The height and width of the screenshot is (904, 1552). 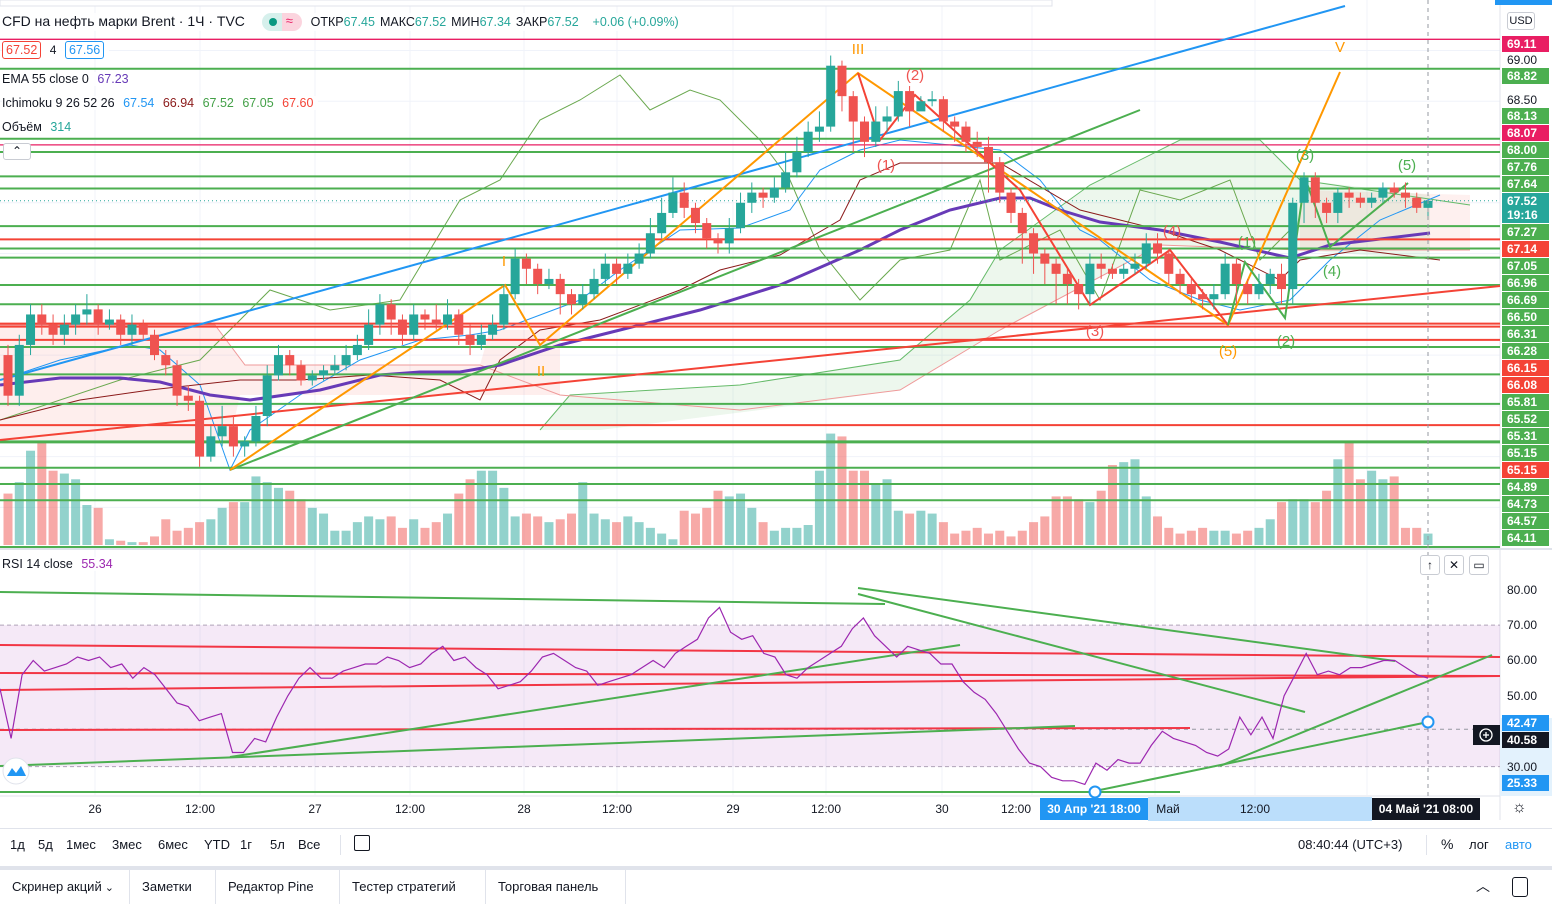 What do you see at coordinates (1521, 21) in the screenshot?
I see `currency-button: USD` at bounding box center [1521, 21].